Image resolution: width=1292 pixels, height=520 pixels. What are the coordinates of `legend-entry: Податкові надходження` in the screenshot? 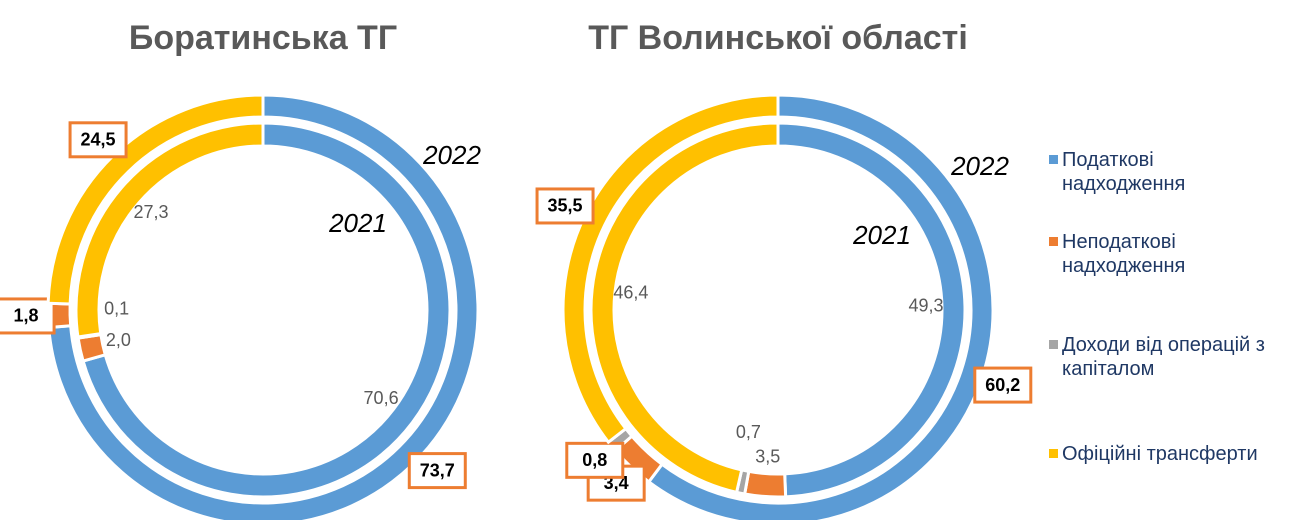 It's located at (1160, 172).